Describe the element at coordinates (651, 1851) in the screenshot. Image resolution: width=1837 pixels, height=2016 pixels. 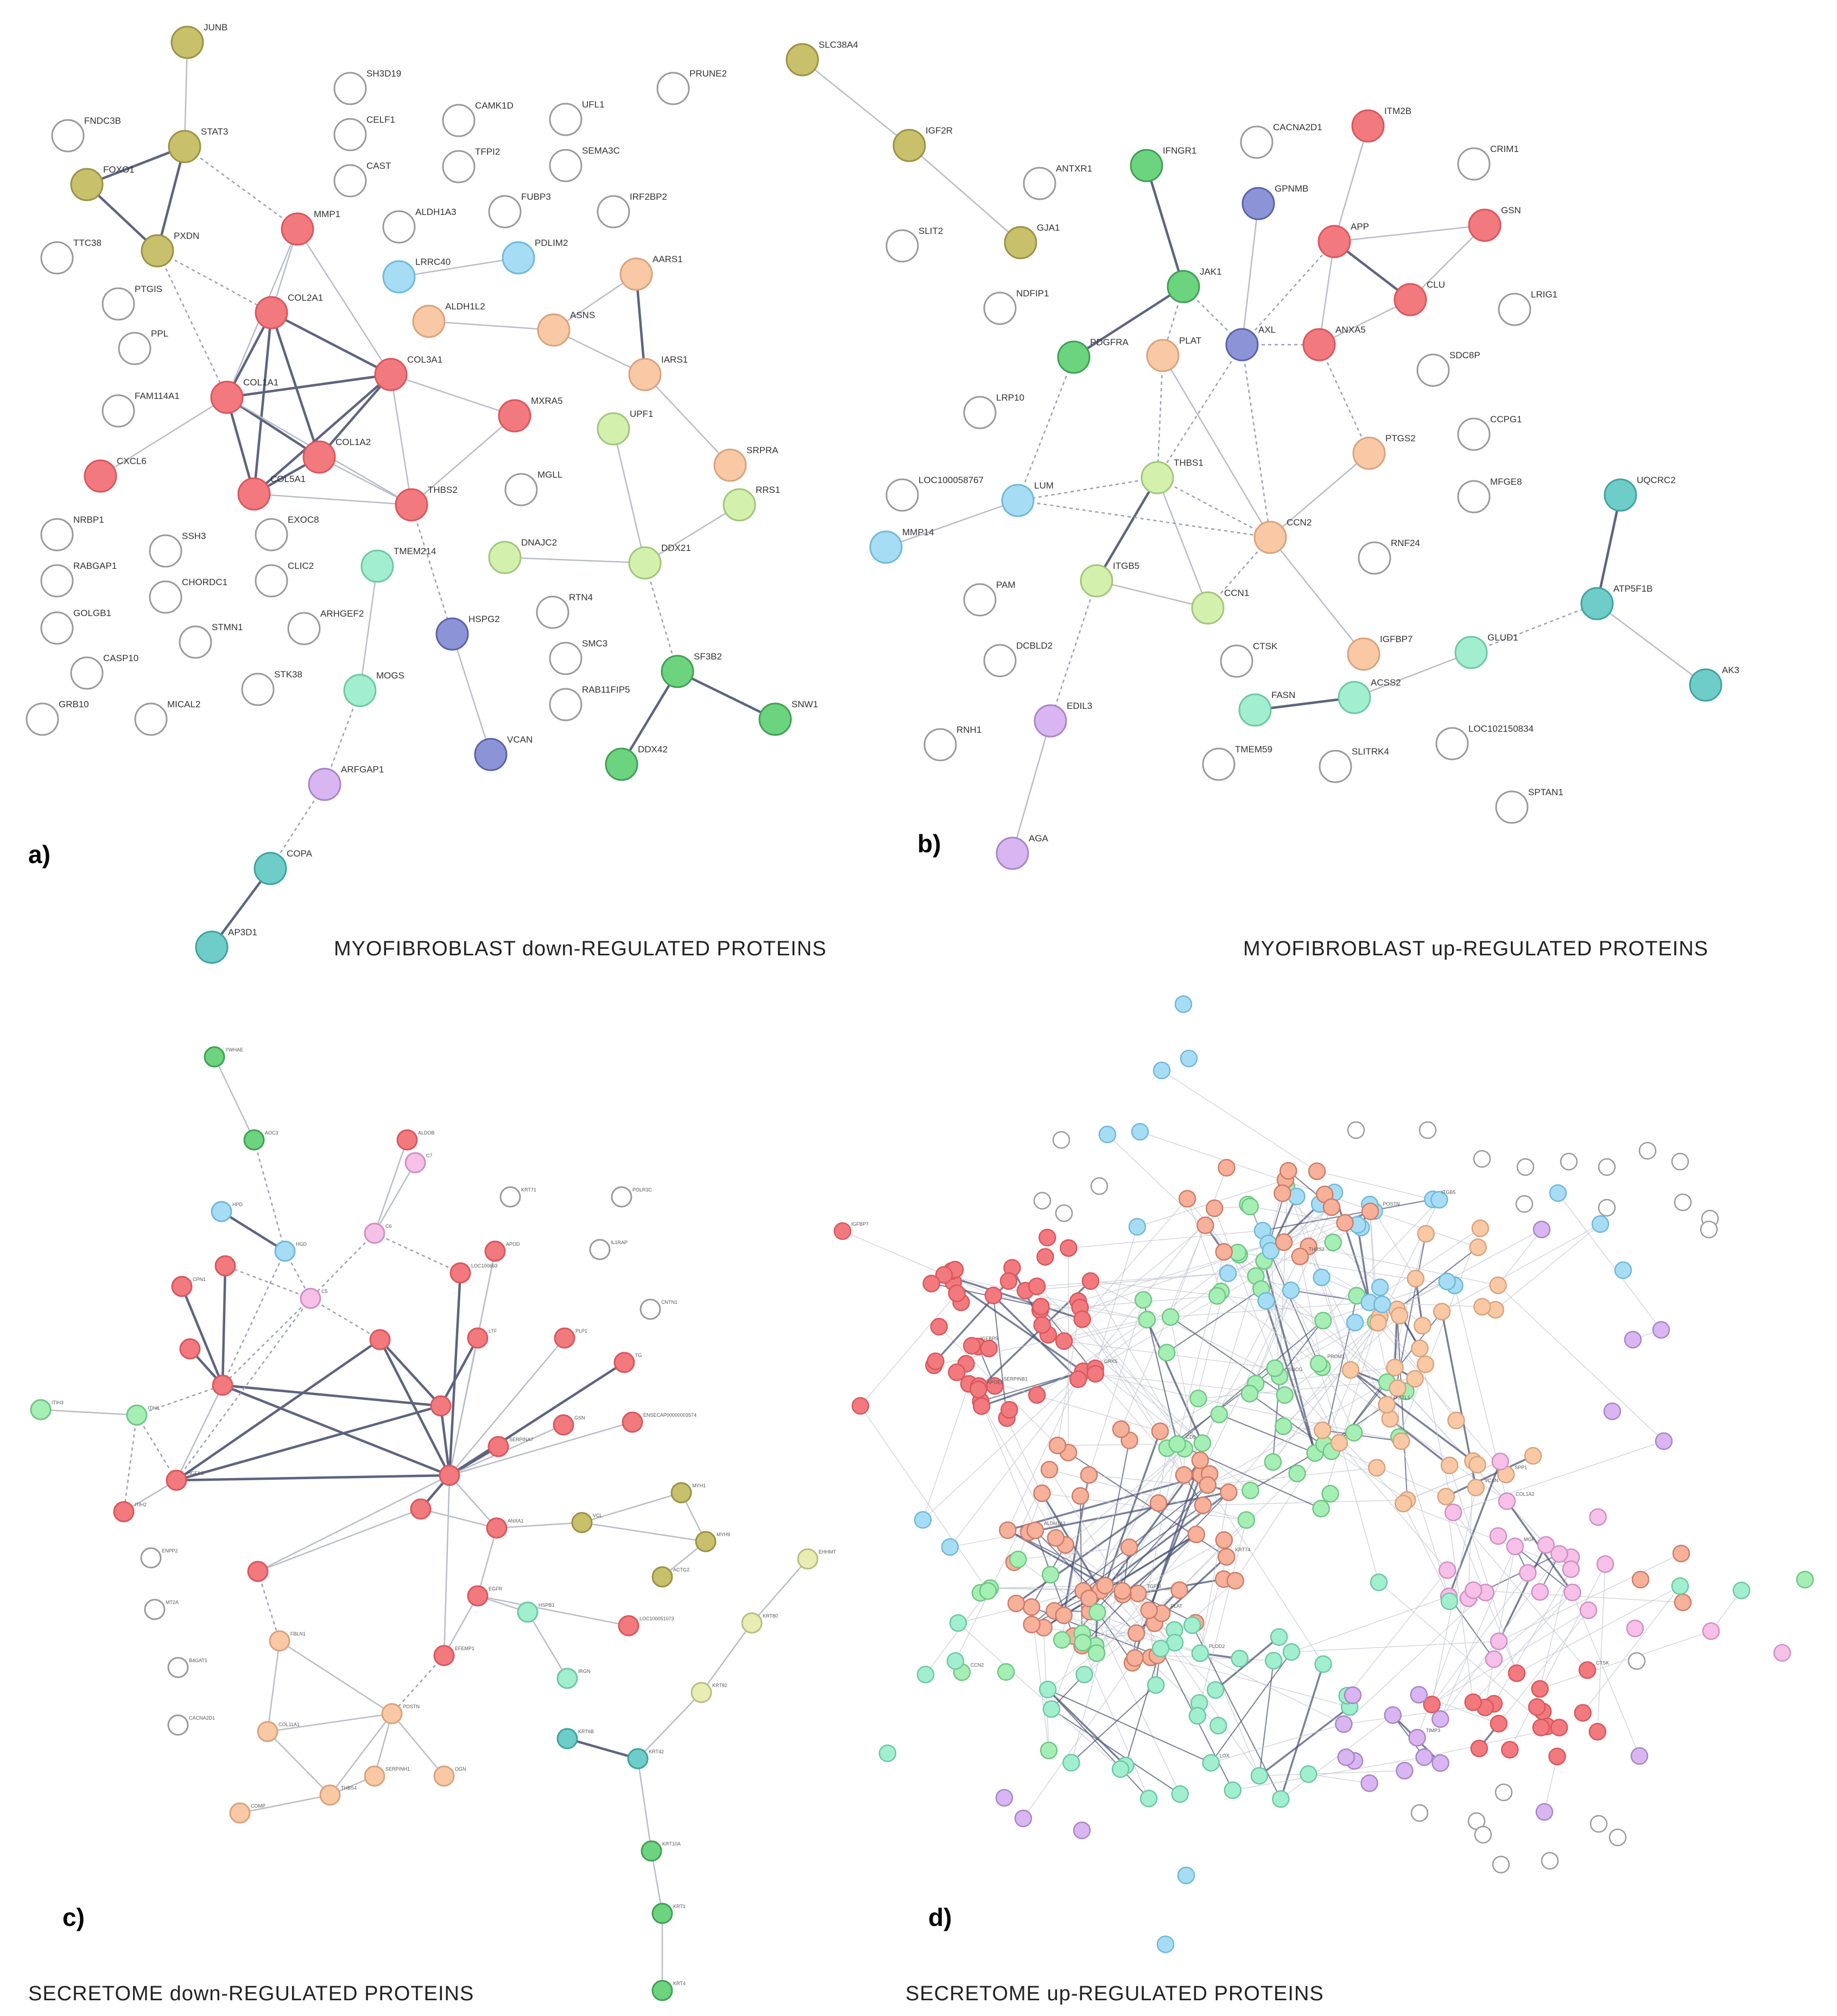
I see `node-krt10a` at that location.